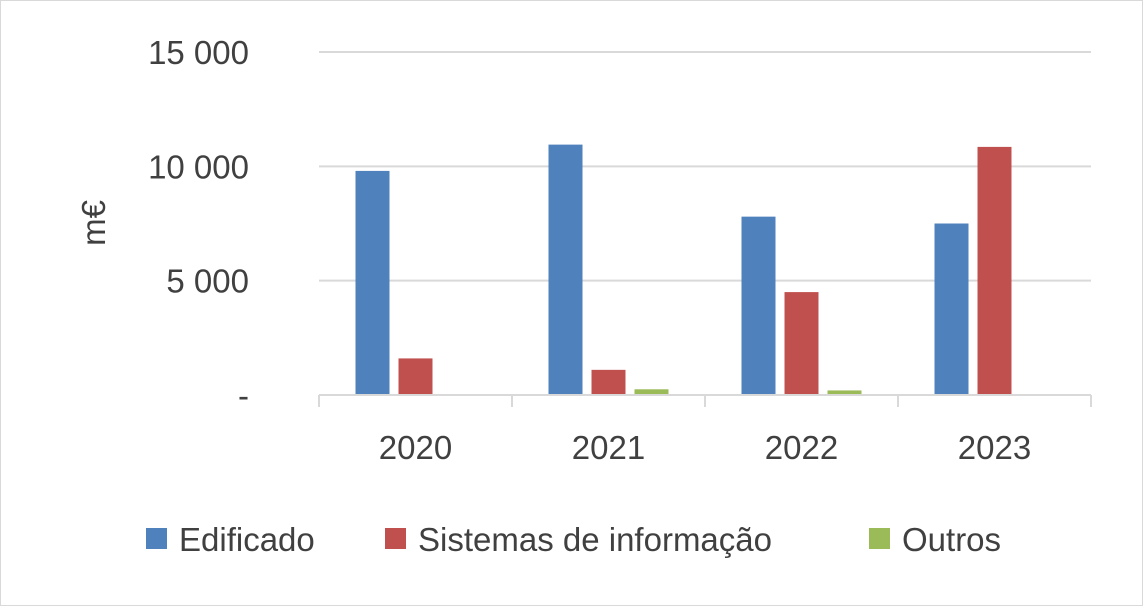 The height and width of the screenshot is (606, 1143). I want to click on y-axis-ticks: - 5 000 10 000 15 000, so click(198, 224).